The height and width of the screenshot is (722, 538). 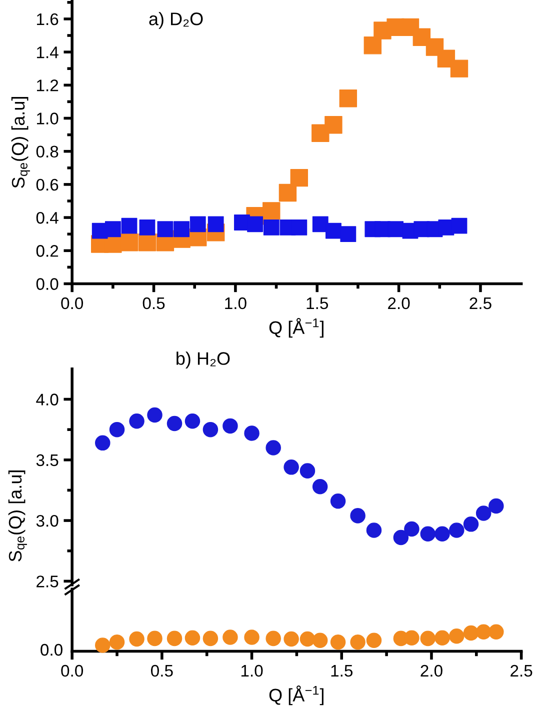 I want to click on y-tick-label: 3.0, so click(x=47, y=520).